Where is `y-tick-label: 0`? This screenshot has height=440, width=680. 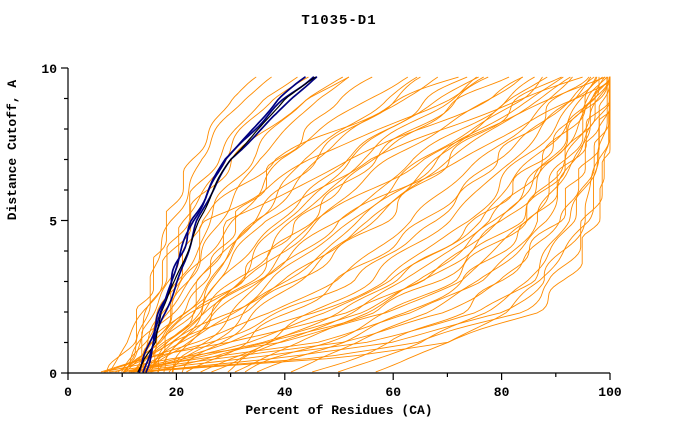 y-tick-label: 0 is located at coordinates (53, 374).